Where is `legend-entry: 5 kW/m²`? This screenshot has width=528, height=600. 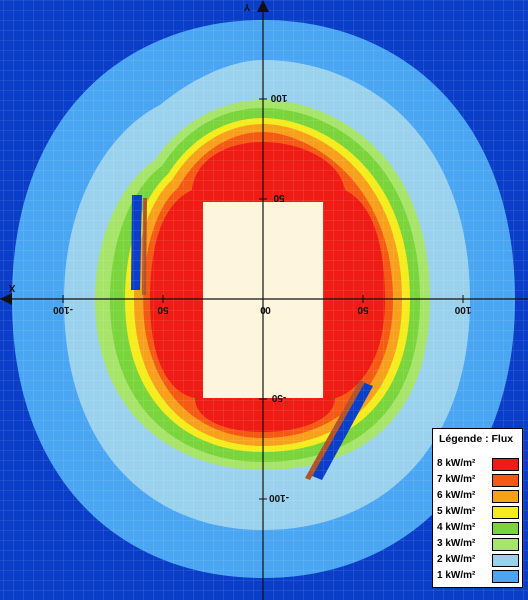 legend-entry: 5 kW/m² is located at coordinates (478, 512).